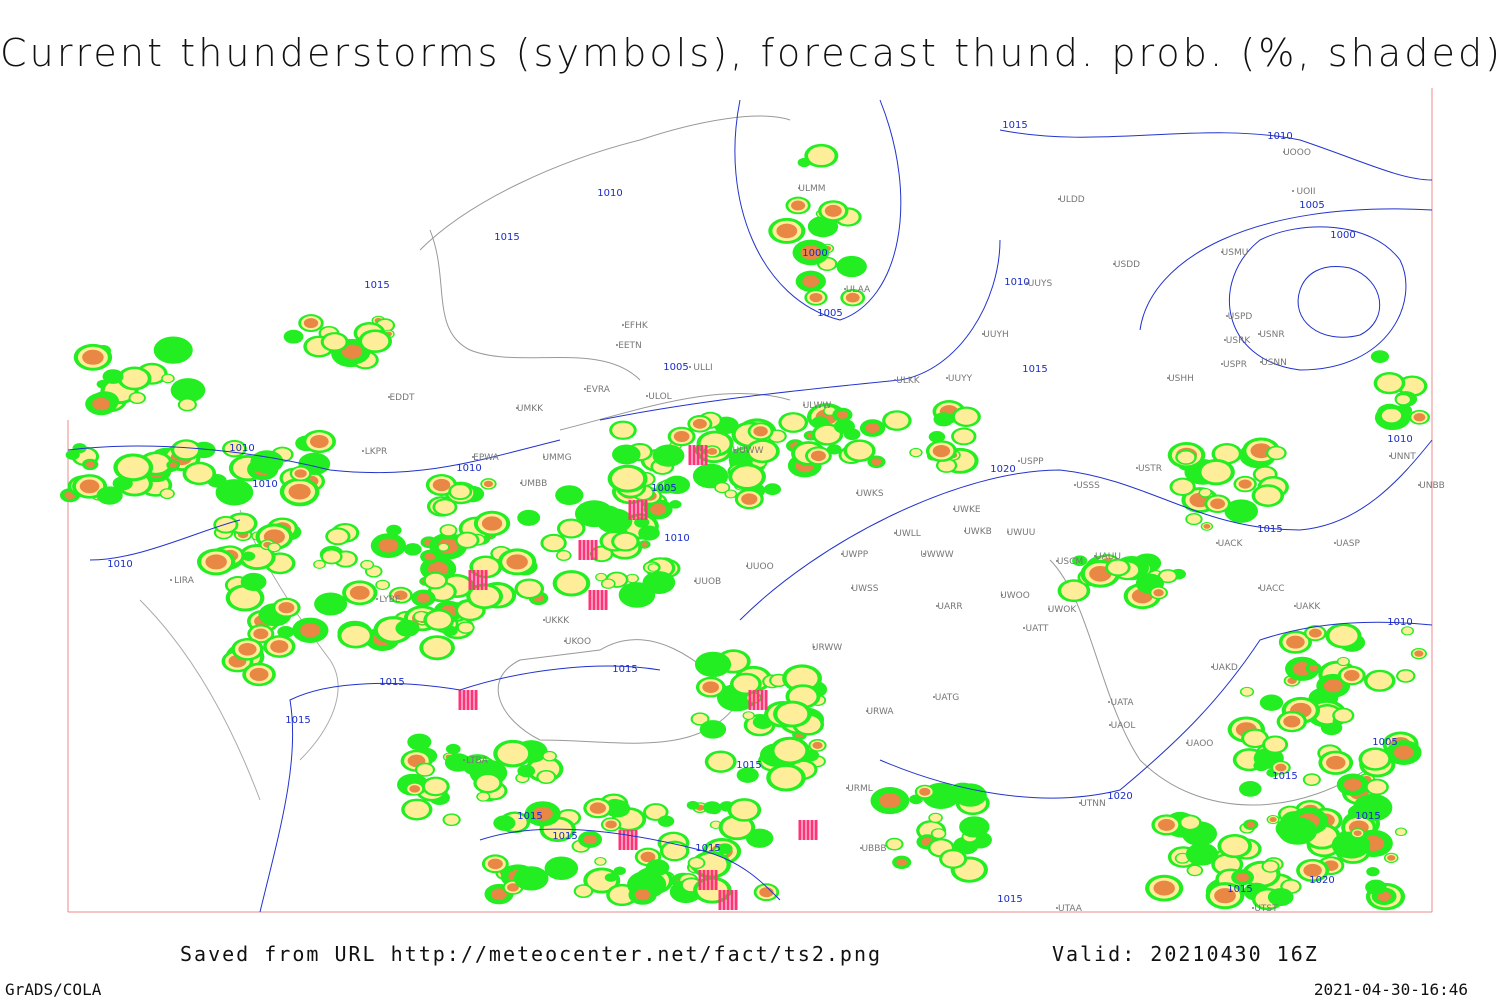  Describe the element at coordinates (389, 600) in the screenshot. I see `station-label: LYBE` at that location.